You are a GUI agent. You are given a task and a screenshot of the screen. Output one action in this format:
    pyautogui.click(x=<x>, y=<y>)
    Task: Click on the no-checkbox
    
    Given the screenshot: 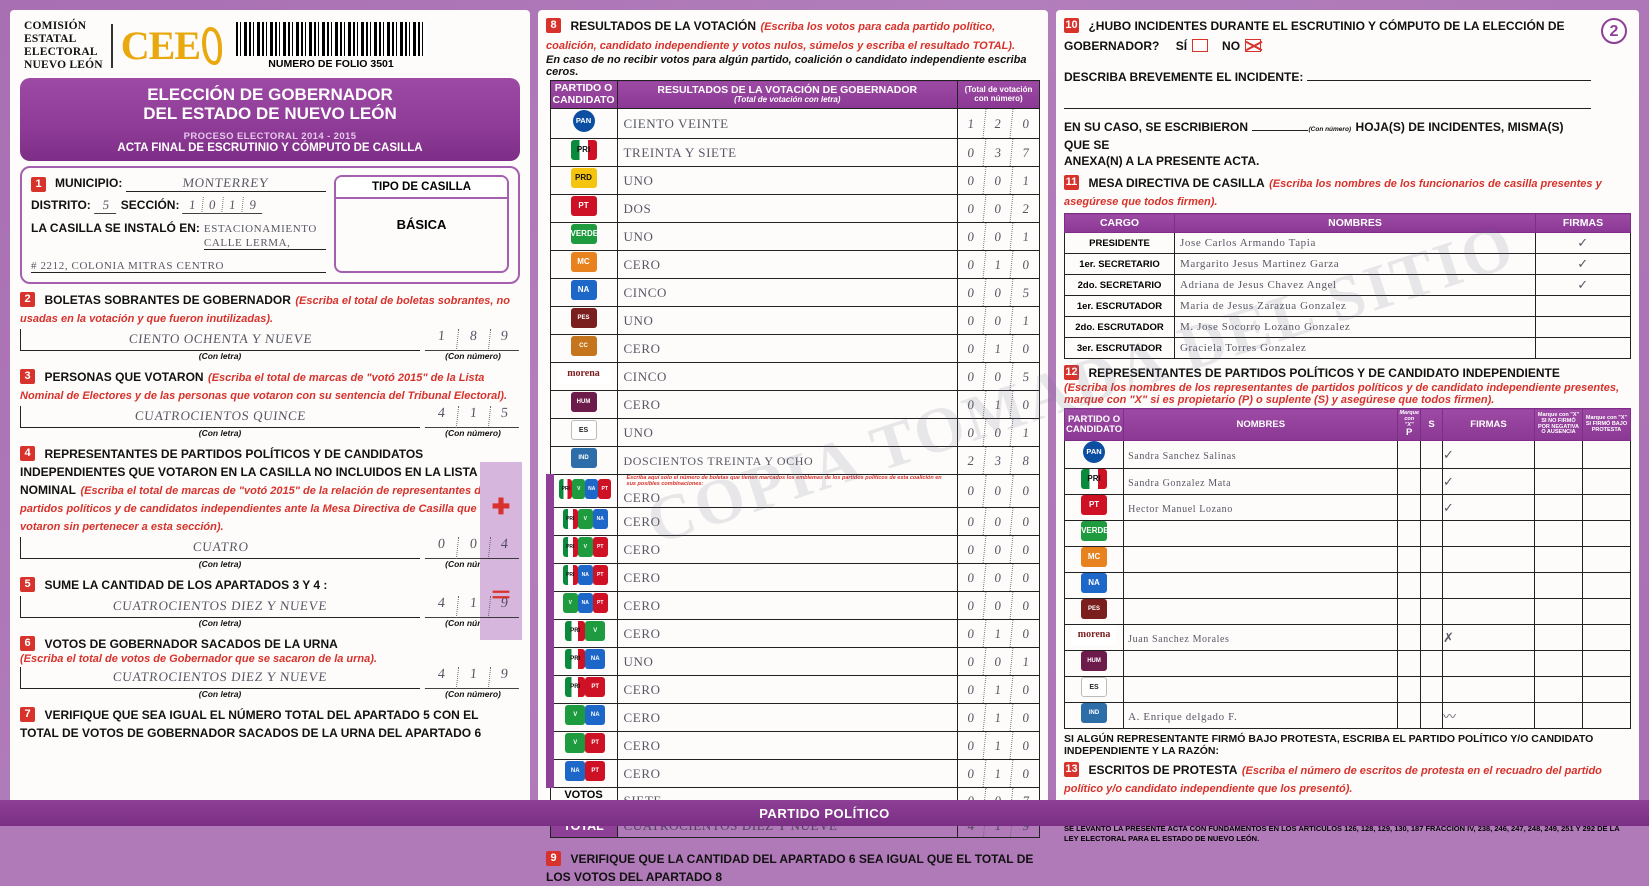 What is the action you would take?
    pyautogui.click(x=1252, y=45)
    